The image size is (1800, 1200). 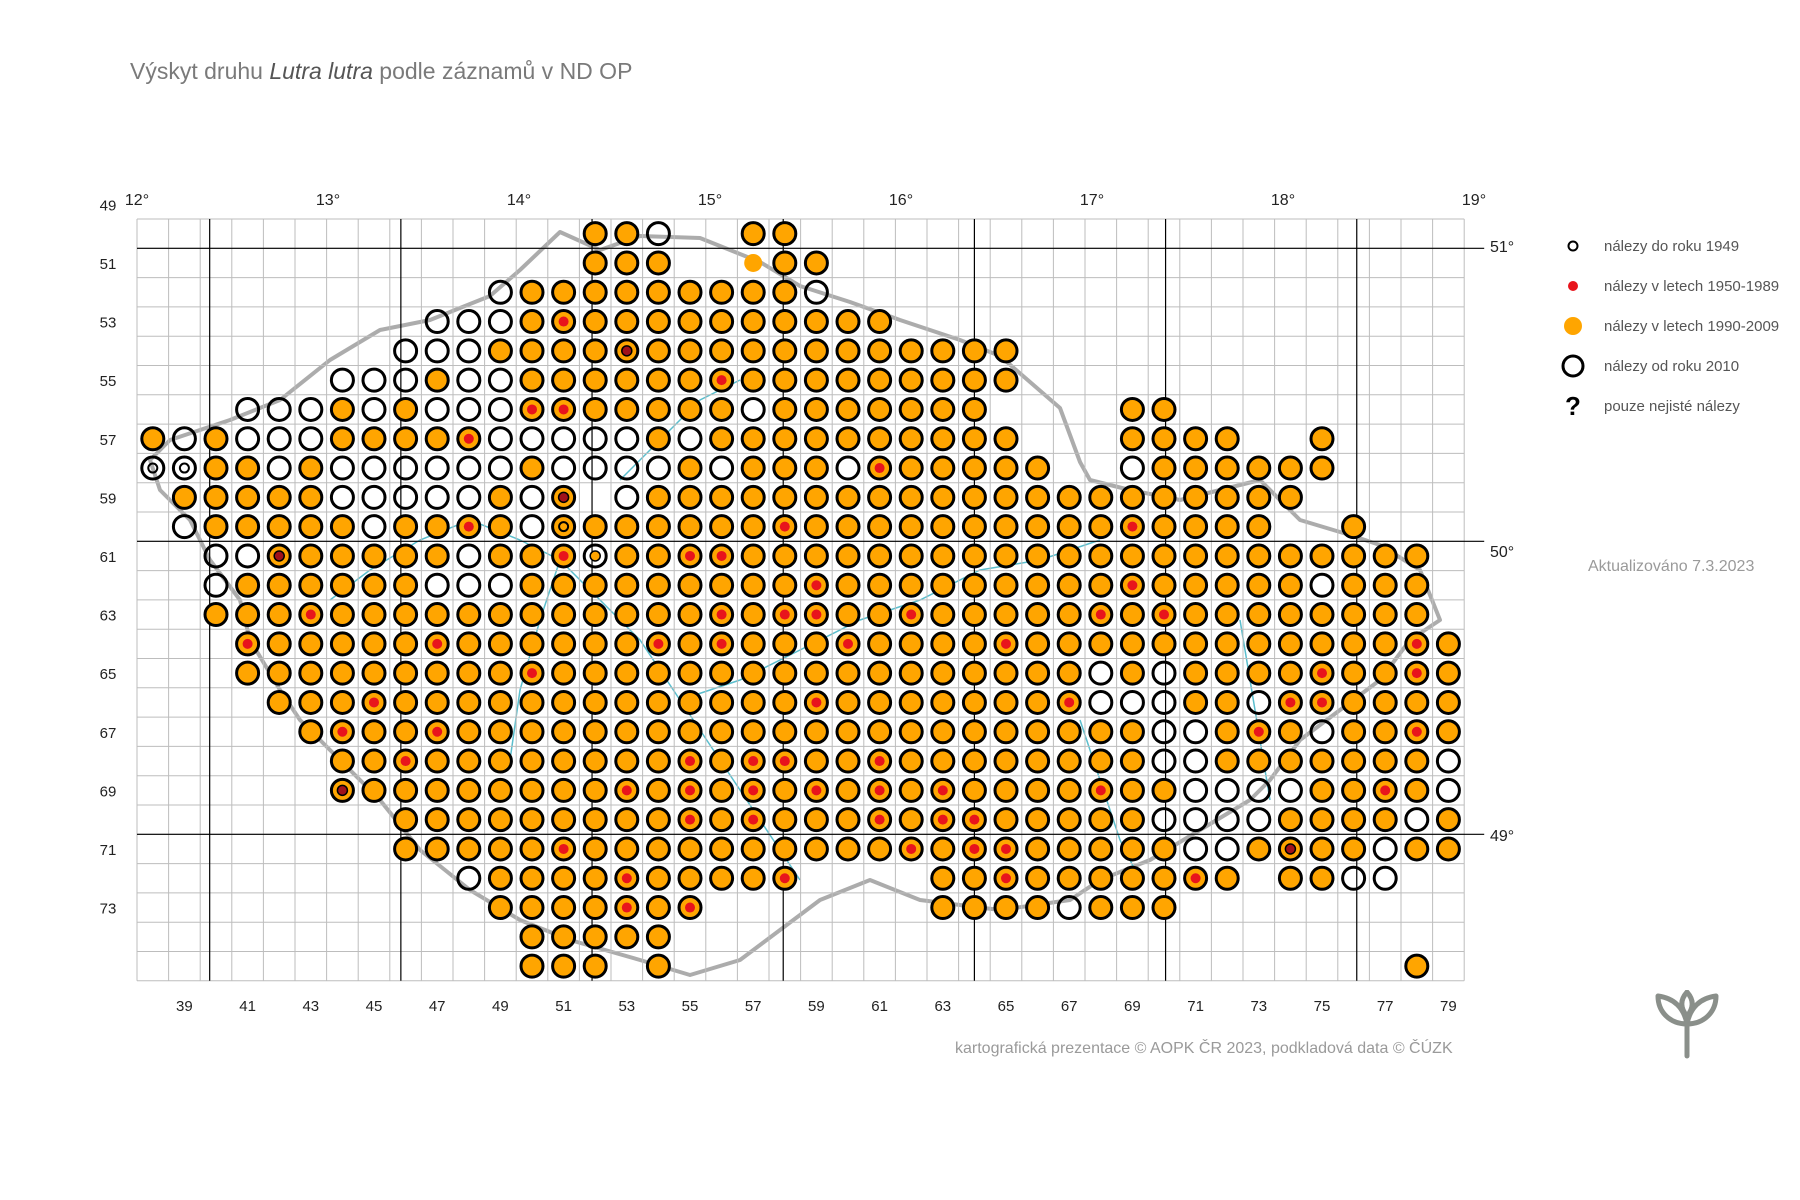 What do you see at coordinates (437, 1006) in the screenshot?
I see `column-label: 47` at bounding box center [437, 1006].